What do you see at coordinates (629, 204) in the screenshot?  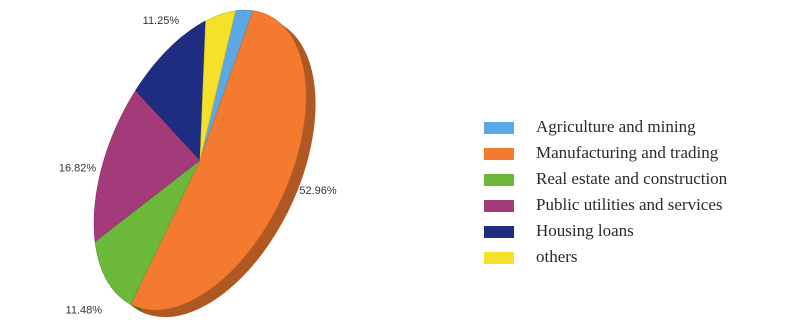 I see `legend-label-public-utilities-and-services: Public utilities and services` at bounding box center [629, 204].